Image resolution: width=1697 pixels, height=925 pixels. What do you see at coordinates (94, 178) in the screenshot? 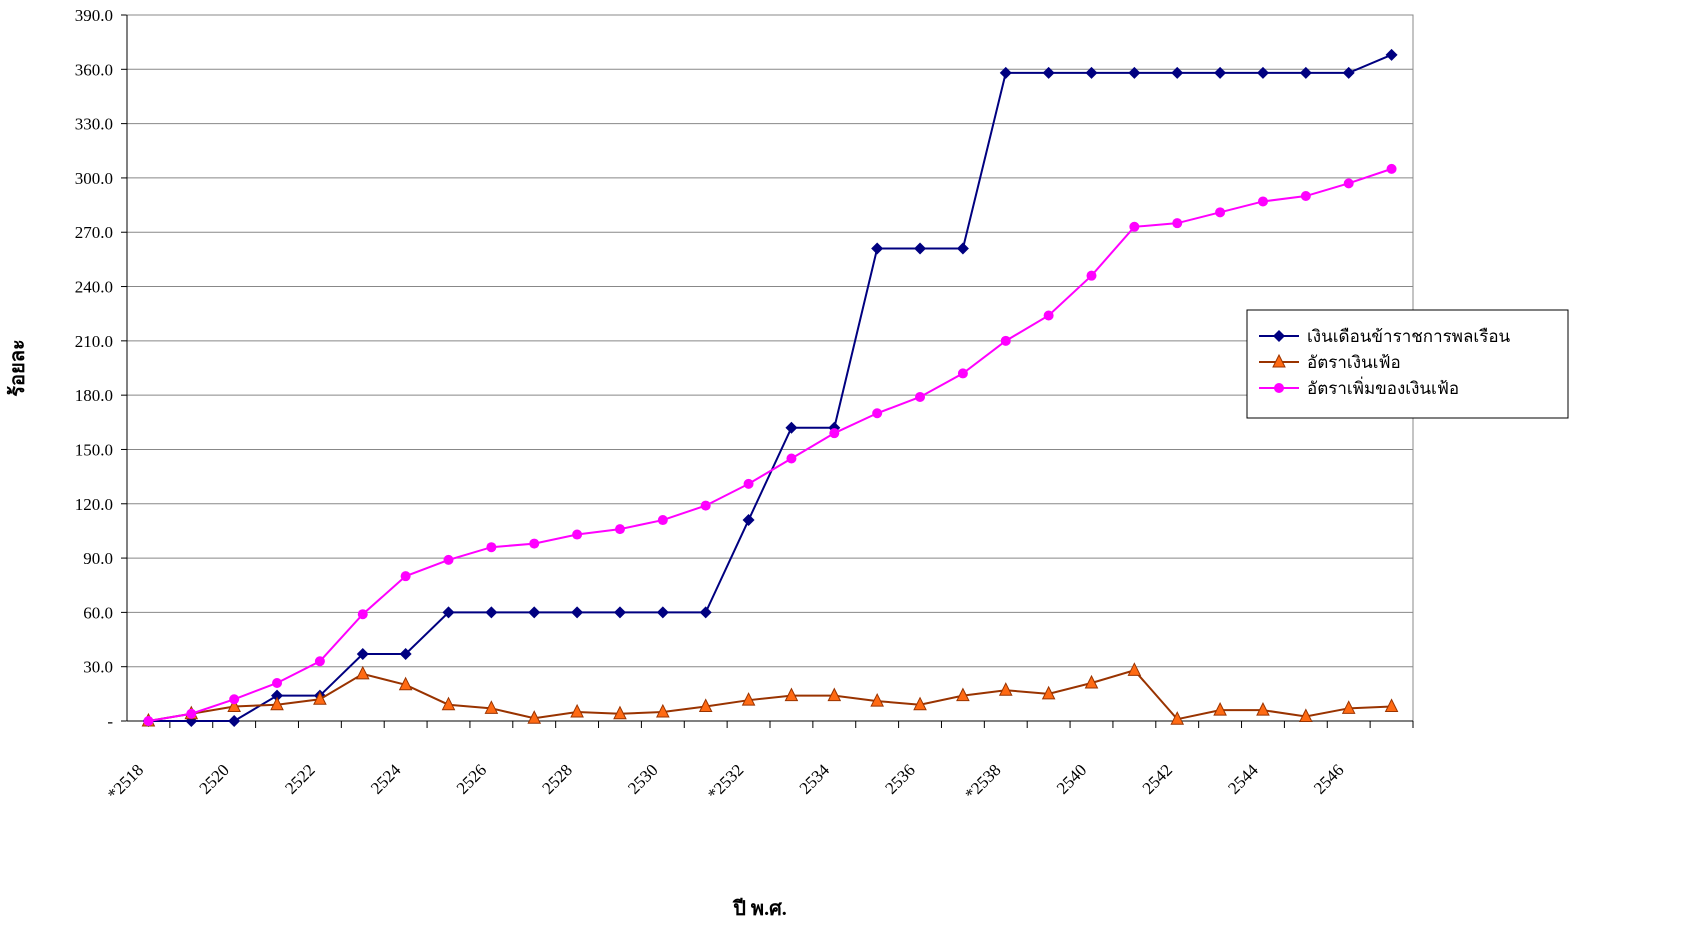
I see `y-tick-label: 300.0` at bounding box center [94, 178].